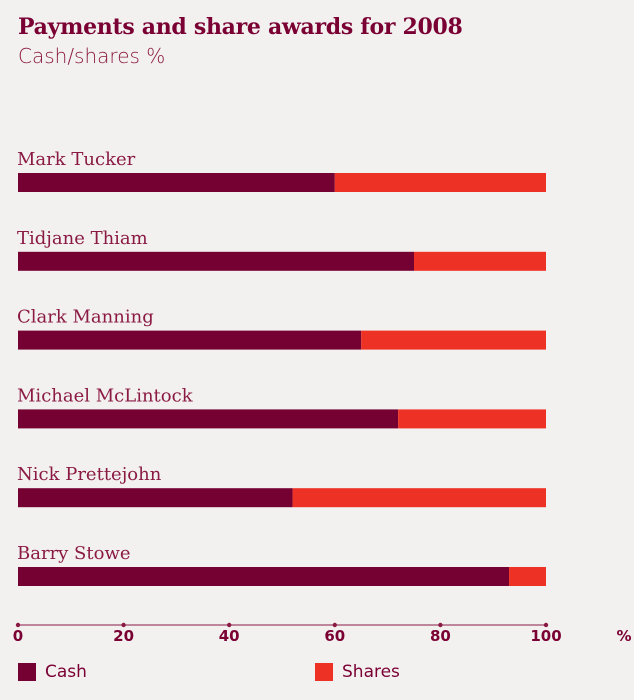 Image resolution: width=634 pixels, height=700 pixels. Describe the element at coordinates (453, 340) in the screenshot. I see `bar-shares-clark-manning` at that location.